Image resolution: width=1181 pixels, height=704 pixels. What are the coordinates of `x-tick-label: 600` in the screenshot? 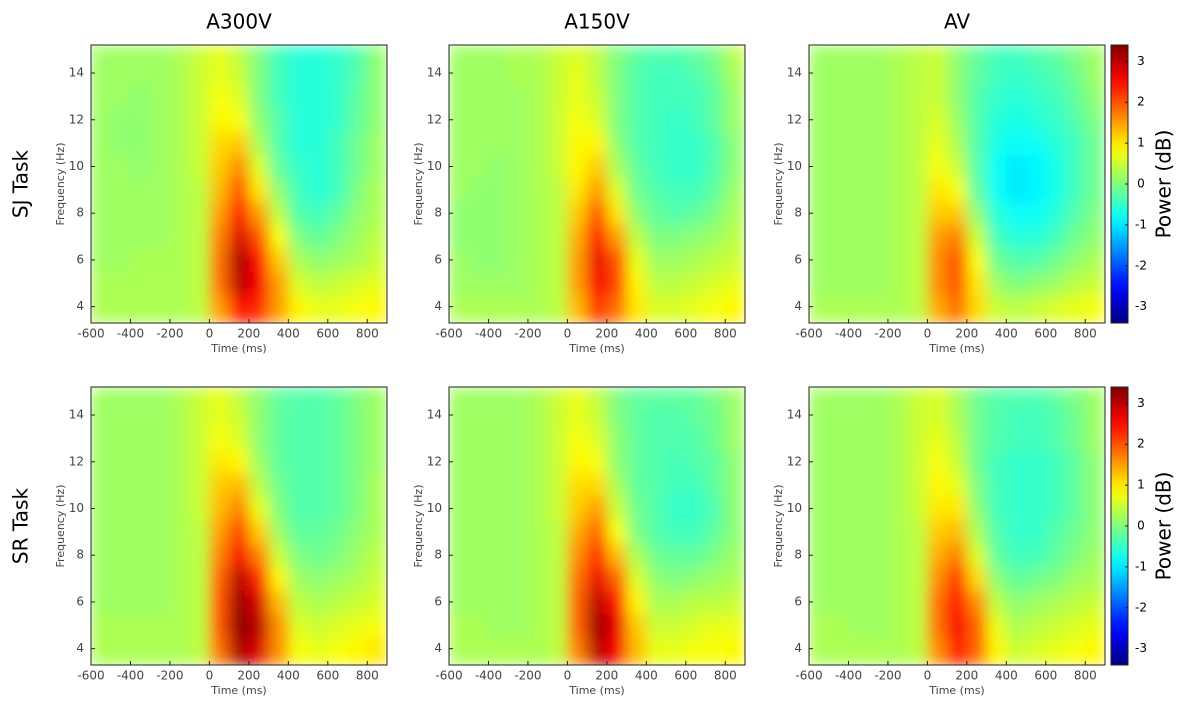 It's located at (327, 334).